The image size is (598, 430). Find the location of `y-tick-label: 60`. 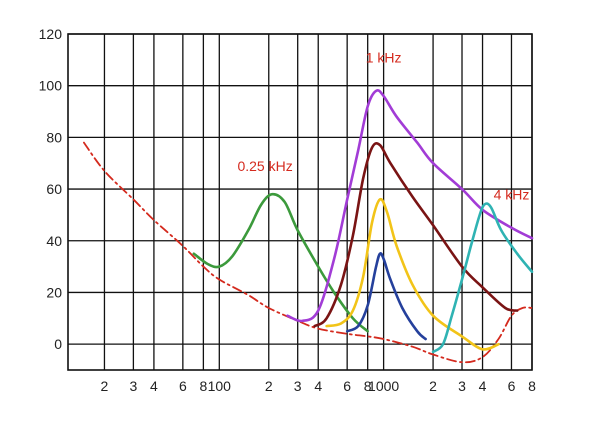

y-tick-label: 60 is located at coordinates (54, 189).